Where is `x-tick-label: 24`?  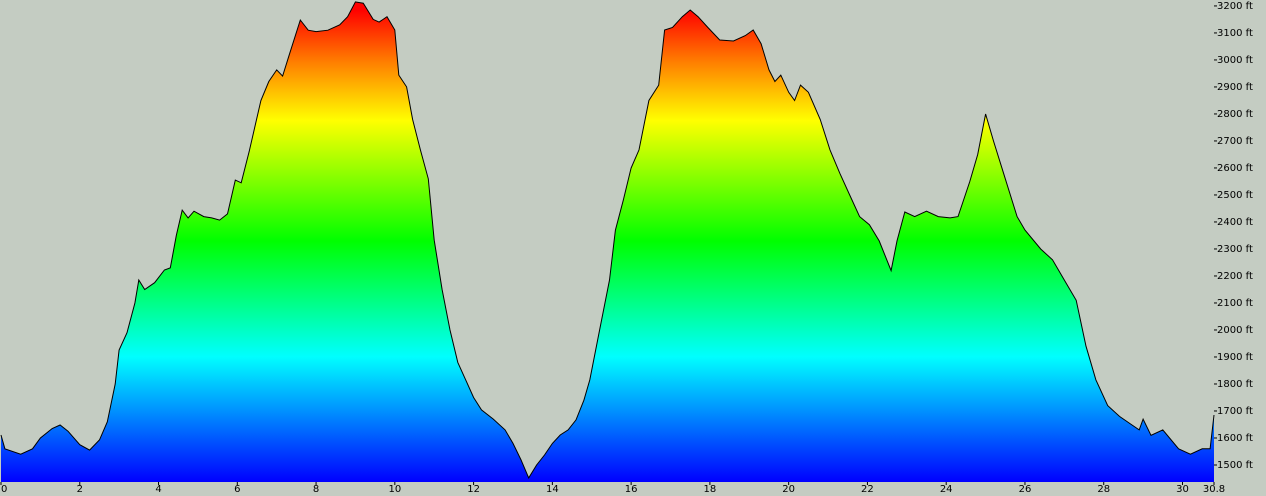 x-tick-label: 24 is located at coordinates (946, 489).